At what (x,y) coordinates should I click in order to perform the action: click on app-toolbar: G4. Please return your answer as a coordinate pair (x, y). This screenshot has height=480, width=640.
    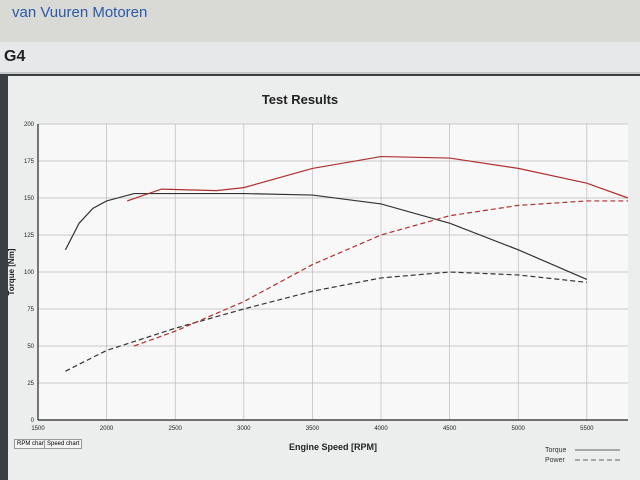
    Looking at the image, I should click on (320, 58).